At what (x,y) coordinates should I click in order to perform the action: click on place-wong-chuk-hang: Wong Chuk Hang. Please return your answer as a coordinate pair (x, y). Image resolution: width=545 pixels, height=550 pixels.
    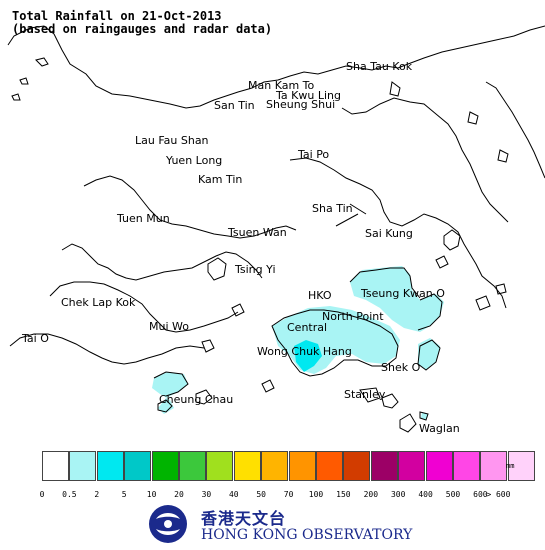
    Looking at the image, I should click on (304, 351).